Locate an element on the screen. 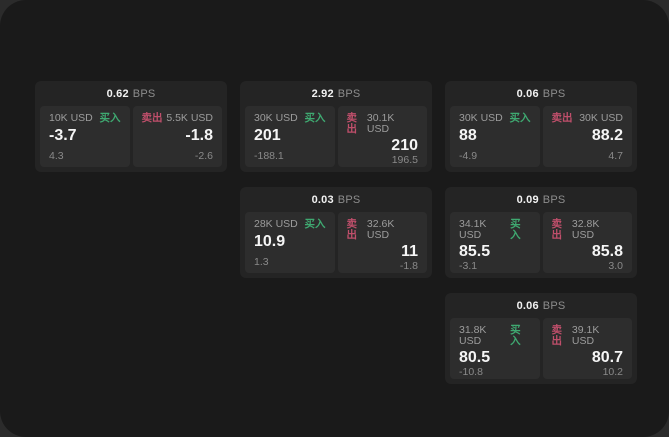 Image resolution: width=669 pixels, height=437 pixels. ask-delta: 10.2 is located at coordinates (612, 371).